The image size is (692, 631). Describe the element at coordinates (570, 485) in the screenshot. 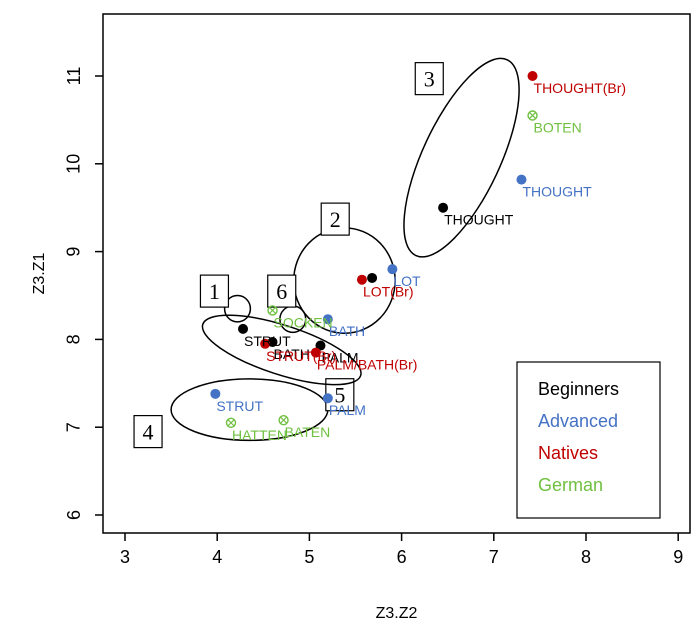

I see `legend-entry: German` at that location.